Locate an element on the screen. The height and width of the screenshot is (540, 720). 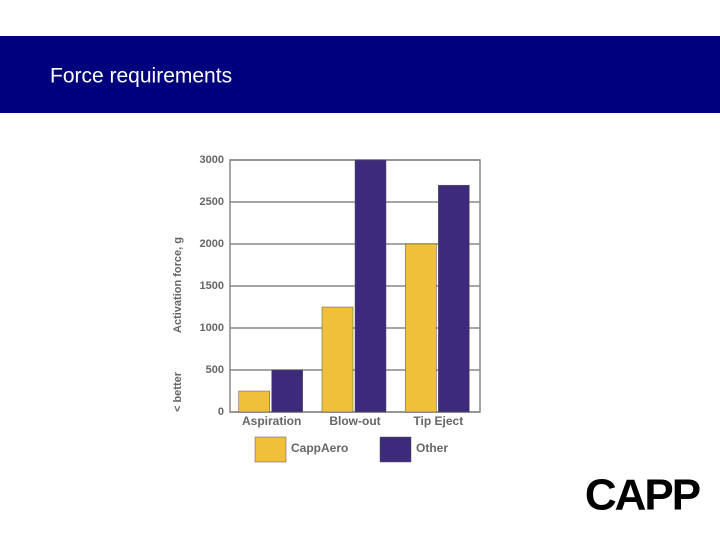
y-tick-label: 2500 is located at coordinates (212, 202).